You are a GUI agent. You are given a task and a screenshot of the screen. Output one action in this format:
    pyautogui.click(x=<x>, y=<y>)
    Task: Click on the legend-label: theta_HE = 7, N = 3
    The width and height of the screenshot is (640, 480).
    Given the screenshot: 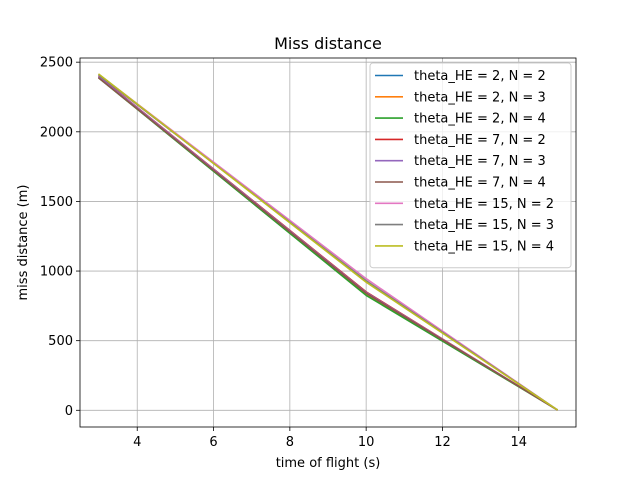 What is the action you would take?
    pyautogui.click(x=480, y=161)
    